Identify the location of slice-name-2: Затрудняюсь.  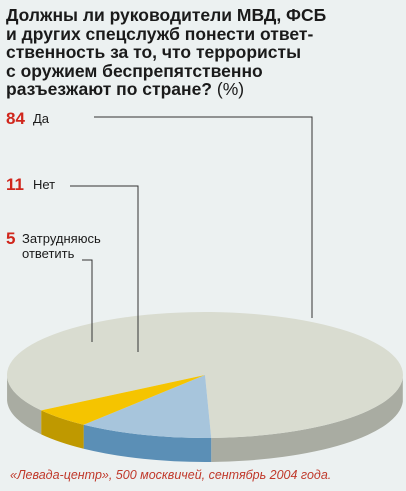
(61, 238).